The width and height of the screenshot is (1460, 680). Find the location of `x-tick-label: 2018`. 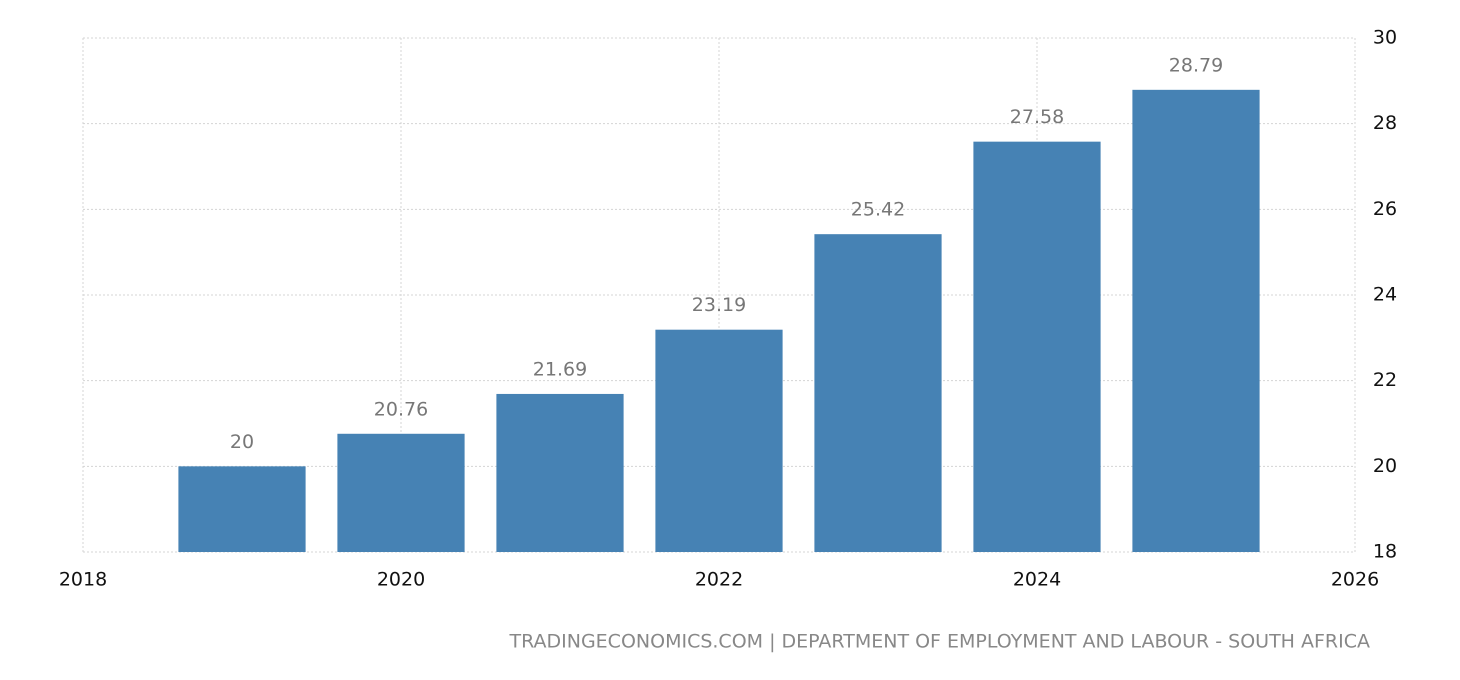

x-tick-label: 2018 is located at coordinates (83, 580).